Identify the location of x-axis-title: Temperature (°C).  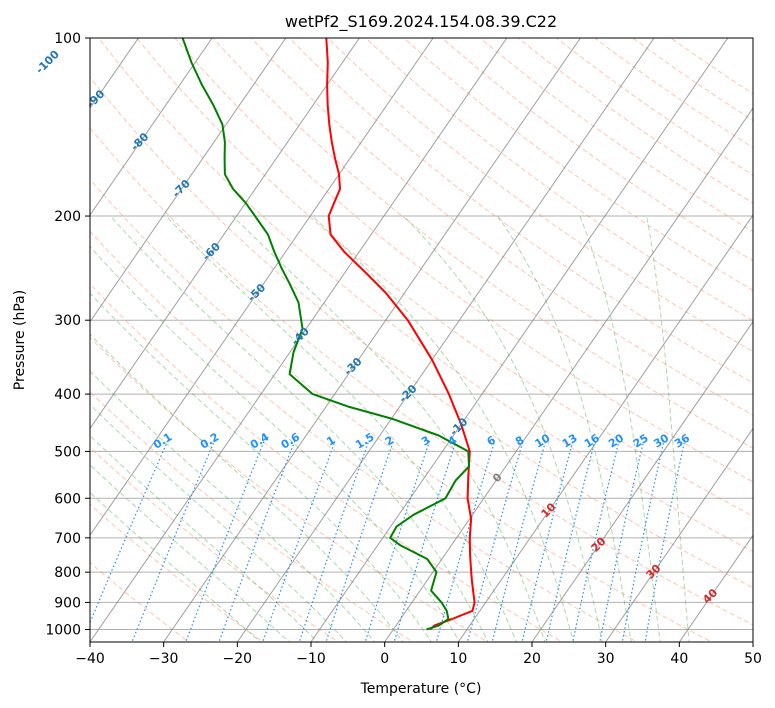
(421, 689).